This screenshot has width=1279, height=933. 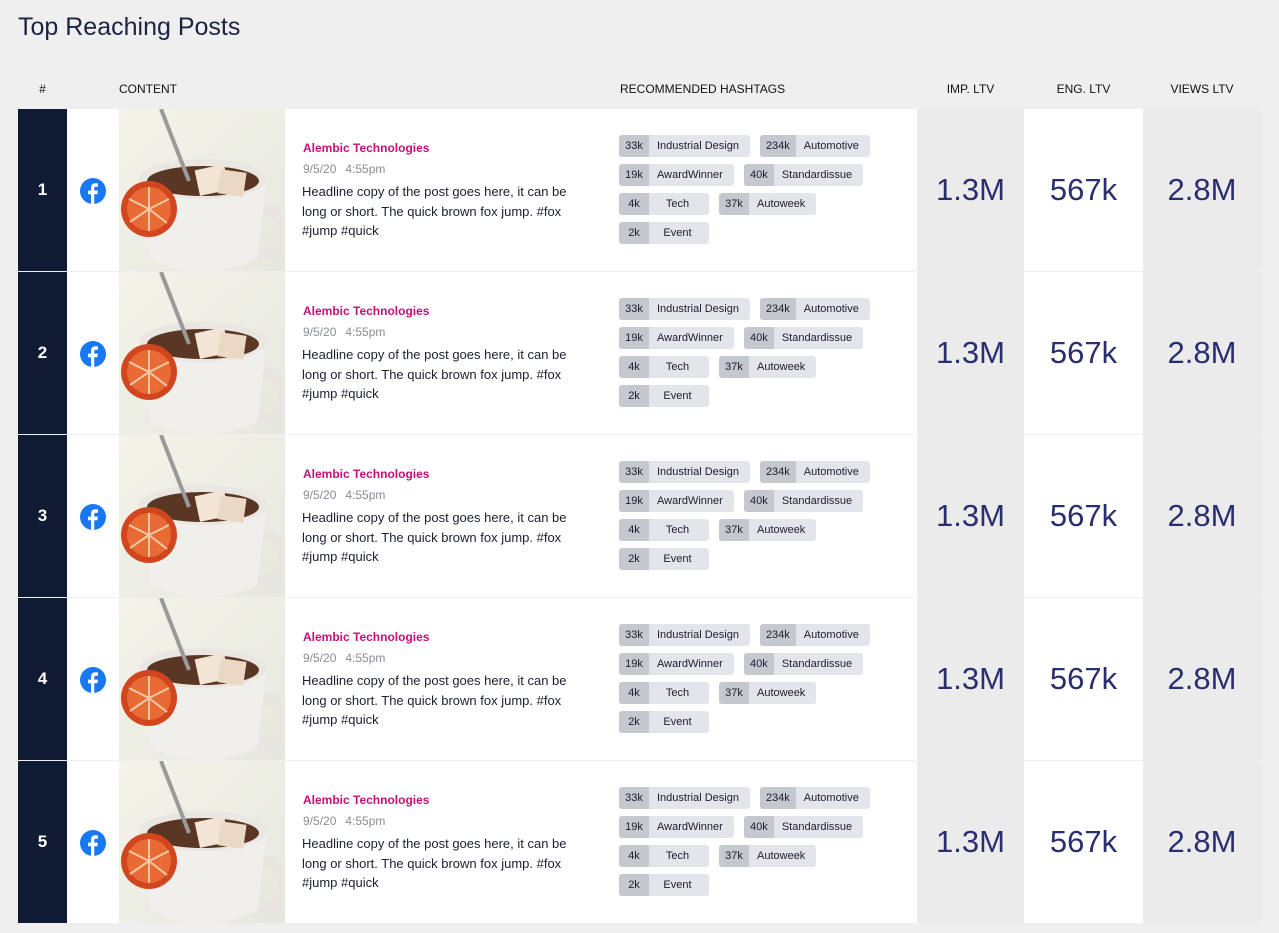 I want to click on column-header: VIEWS LTV, so click(x=1202, y=89).